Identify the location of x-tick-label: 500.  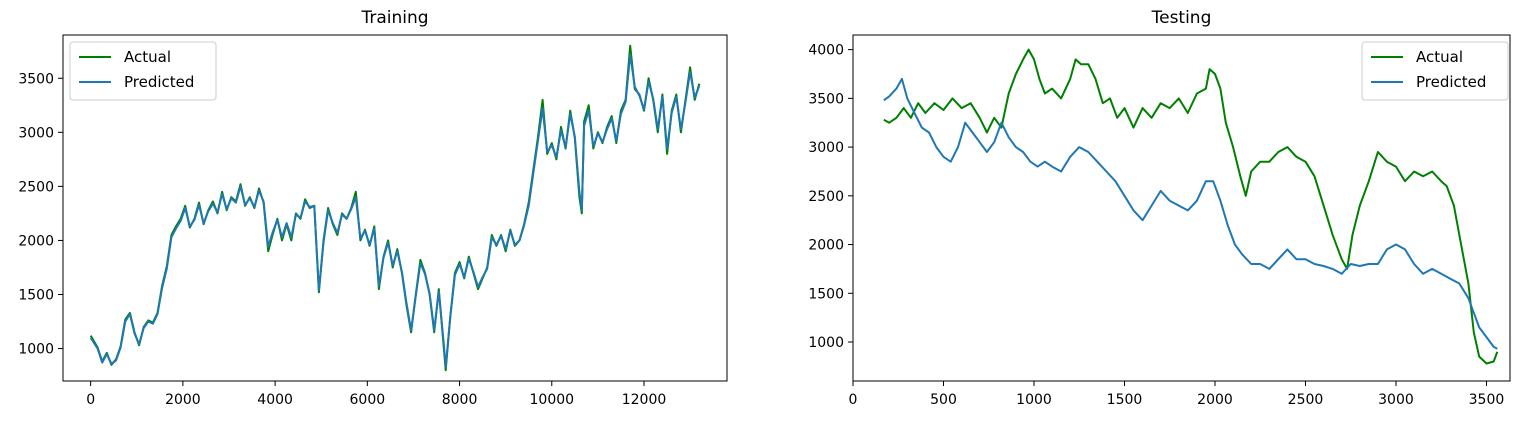
(943, 400).